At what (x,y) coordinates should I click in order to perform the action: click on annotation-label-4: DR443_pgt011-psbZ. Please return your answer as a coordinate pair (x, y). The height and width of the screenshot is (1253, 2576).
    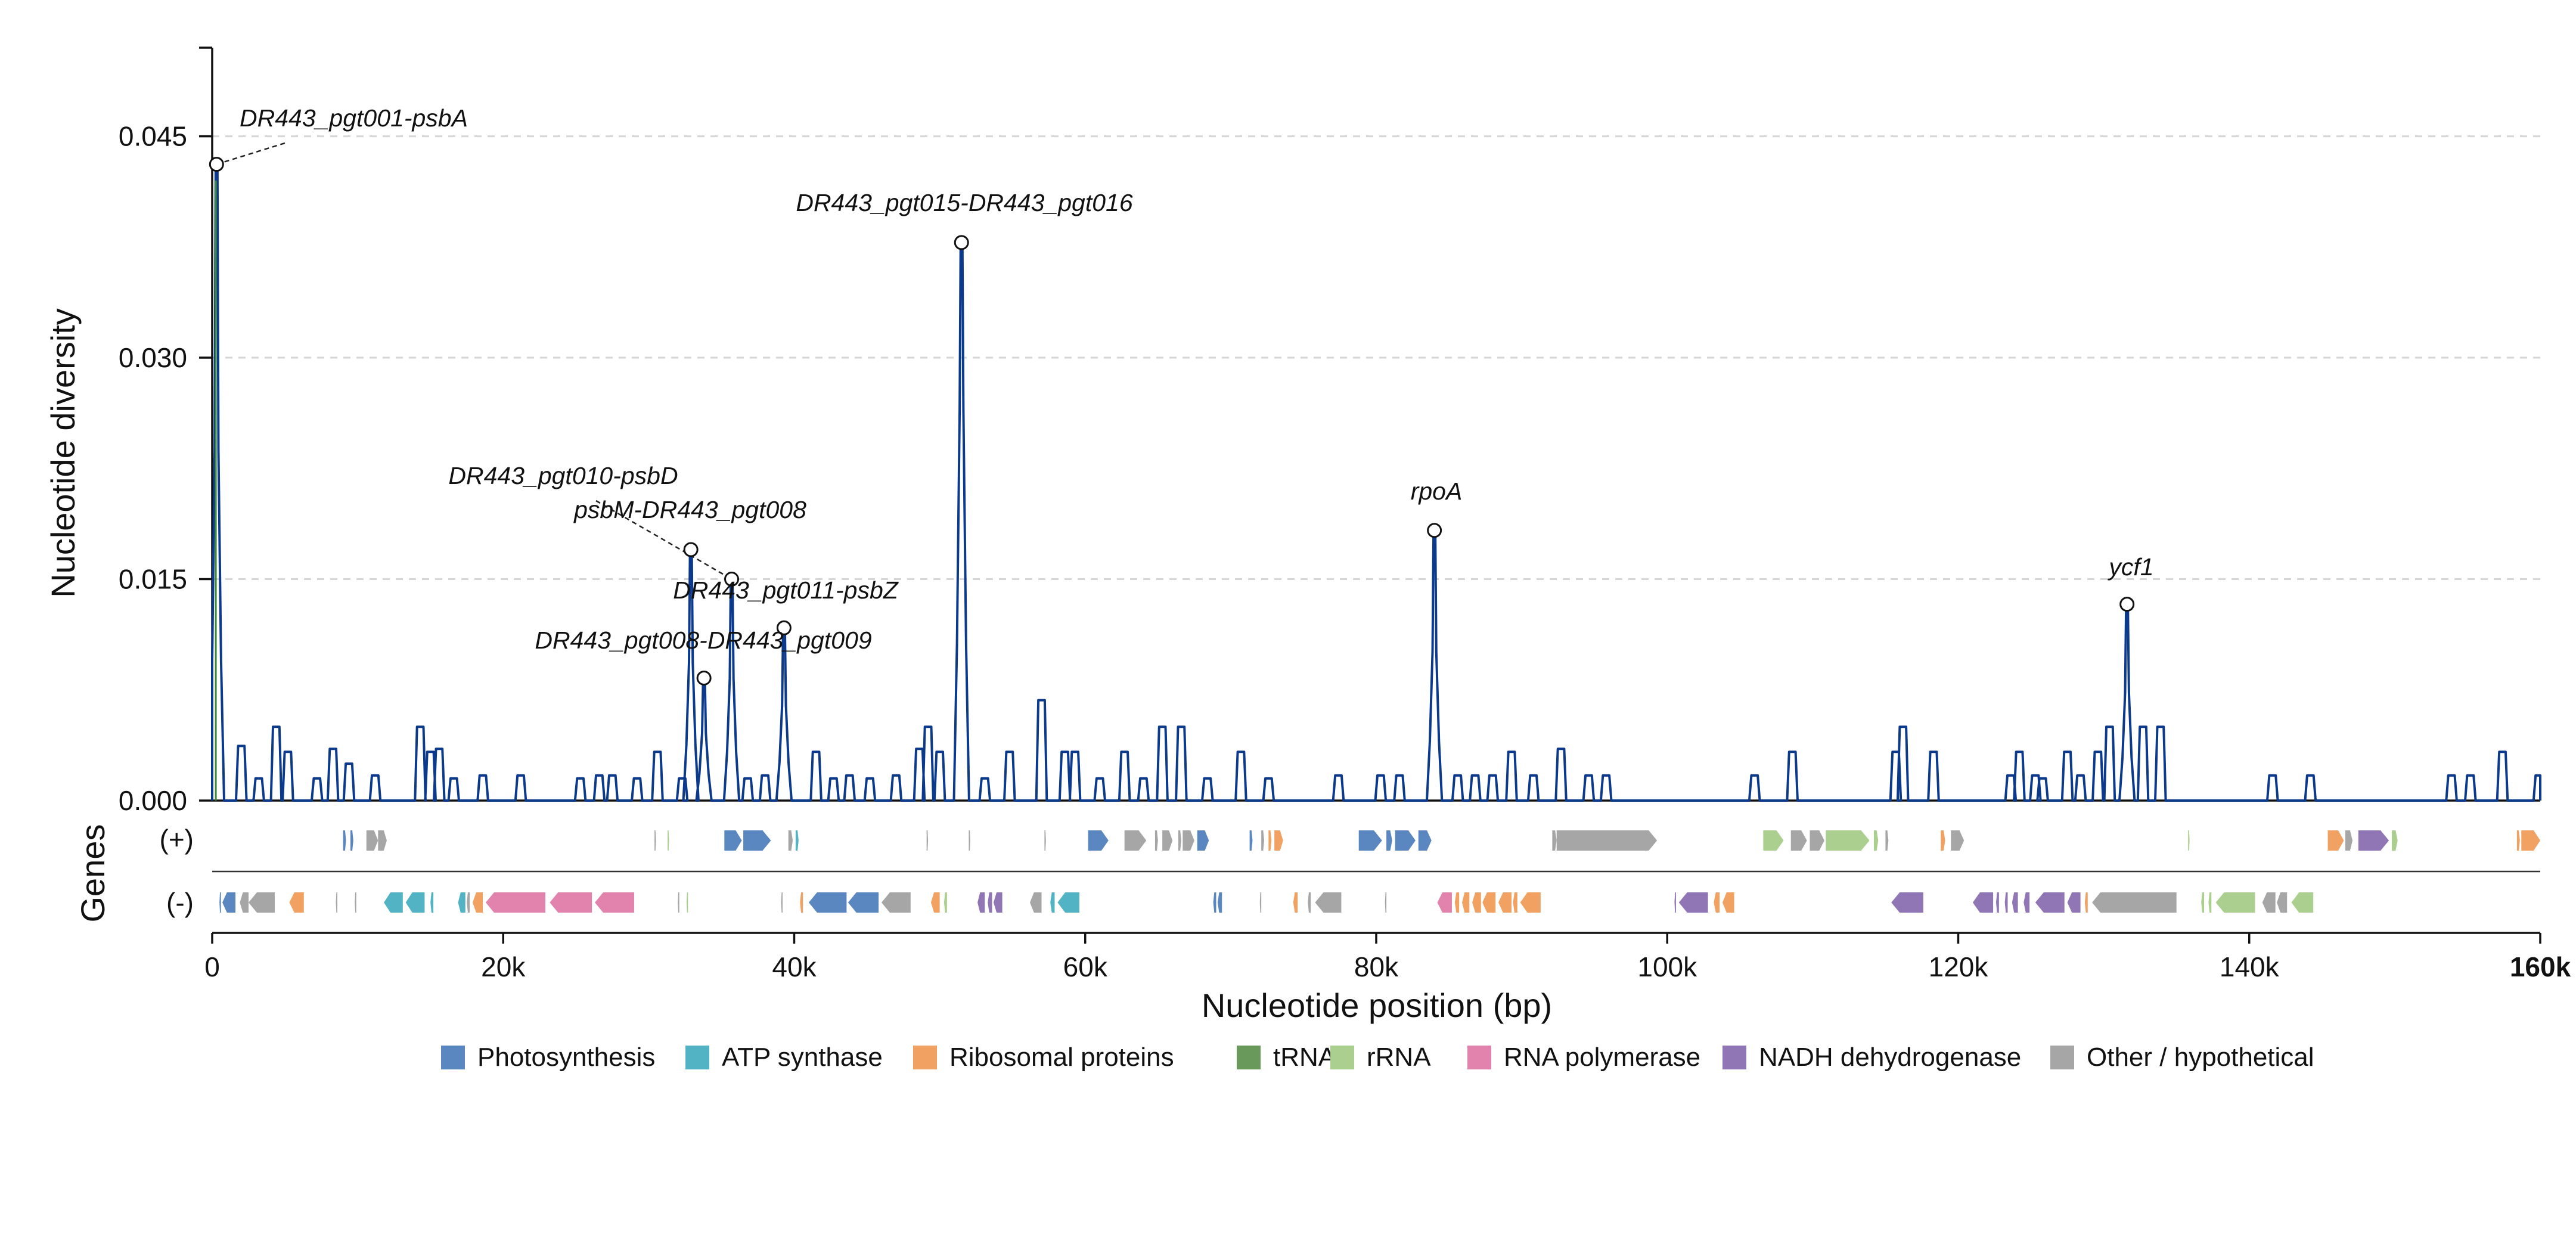
    Looking at the image, I should click on (786, 590).